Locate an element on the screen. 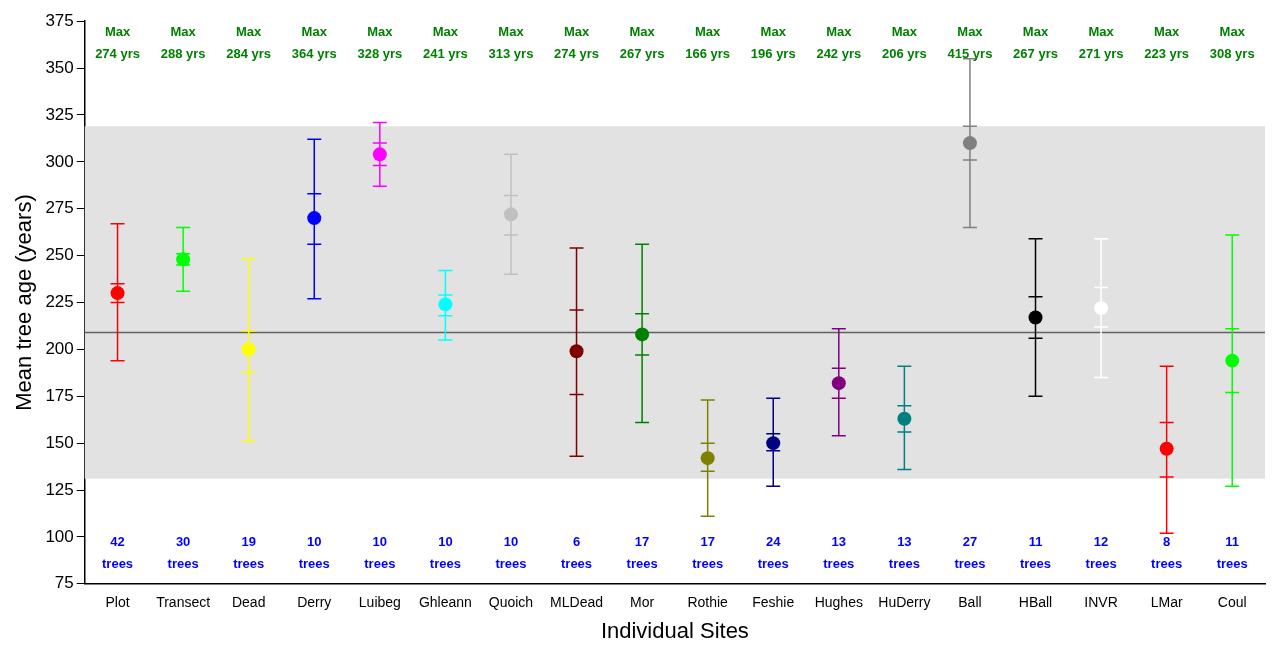 This screenshot has width=1280, height=657. y-tick-label: 150 is located at coordinates (59, 442).